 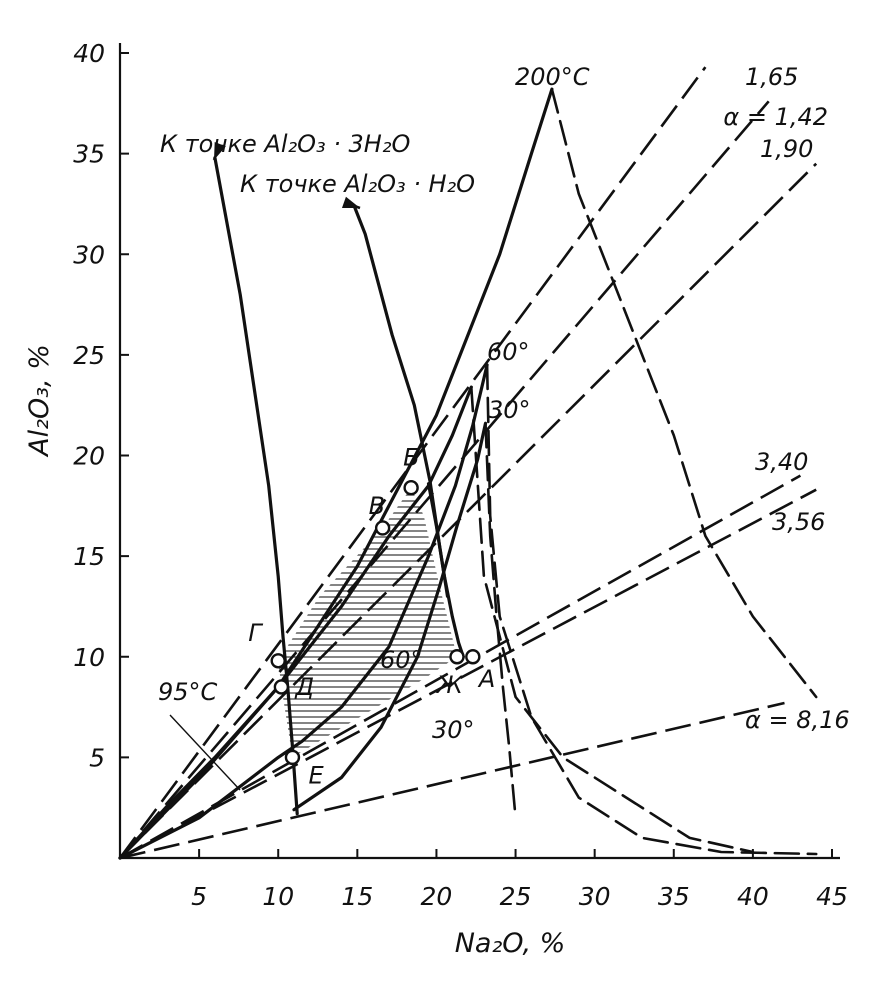 I want to click on isotherm-label-5: 30°, so click(x=453, y=730).